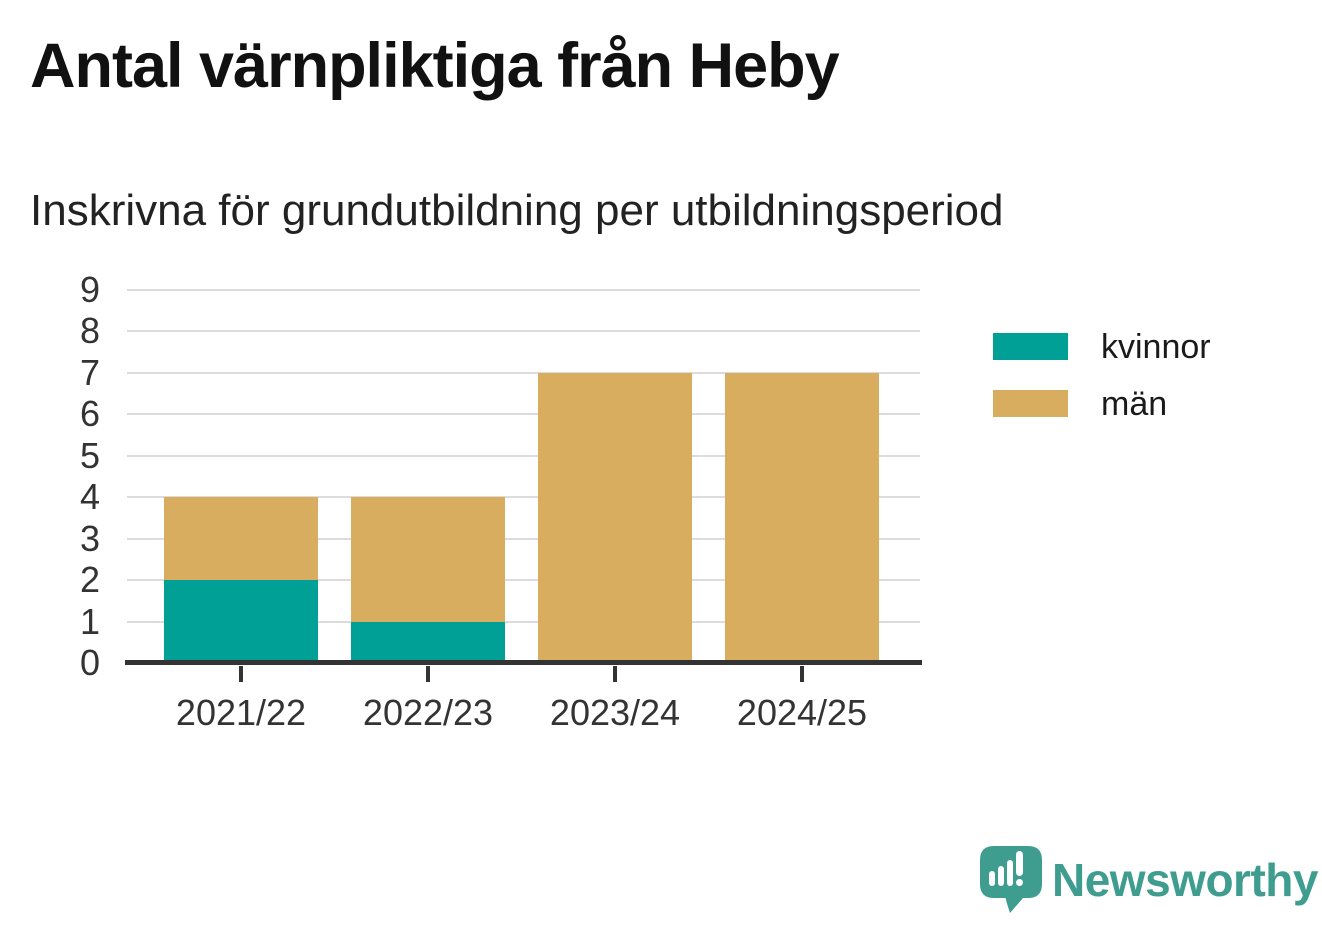 The width and height of the screenshot is (1322, 939). I want to click on gridline-y7, so click(523, 372).